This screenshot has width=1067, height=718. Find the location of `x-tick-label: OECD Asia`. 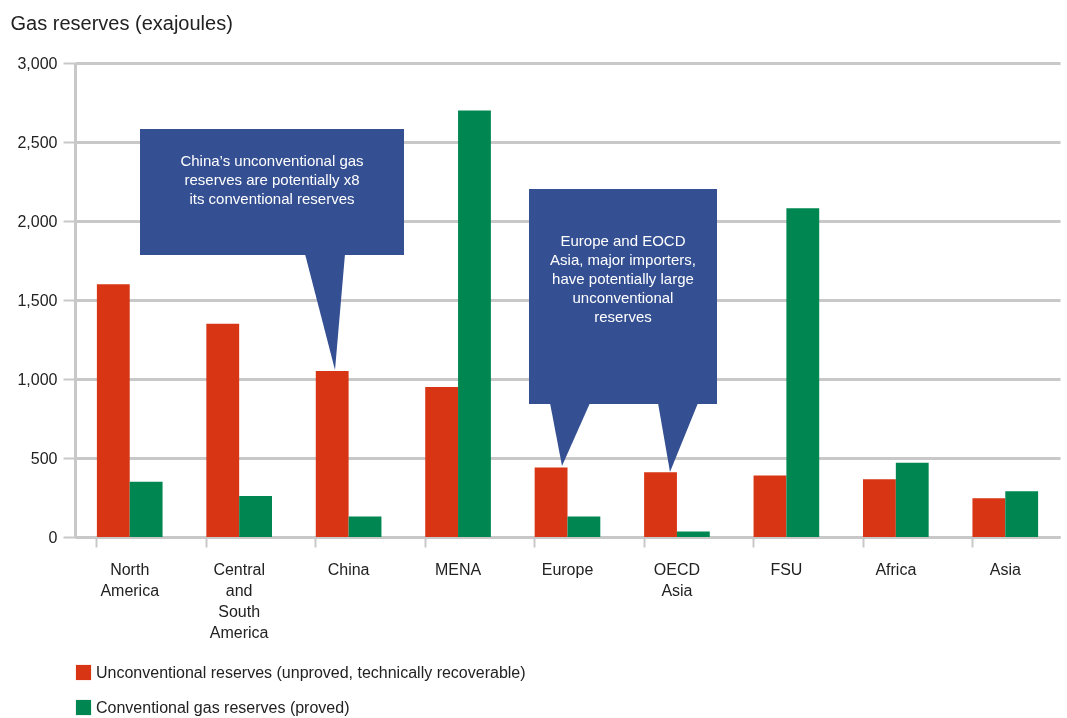

x-tick-label: OECD Asia is located at coordinates (677, 579).